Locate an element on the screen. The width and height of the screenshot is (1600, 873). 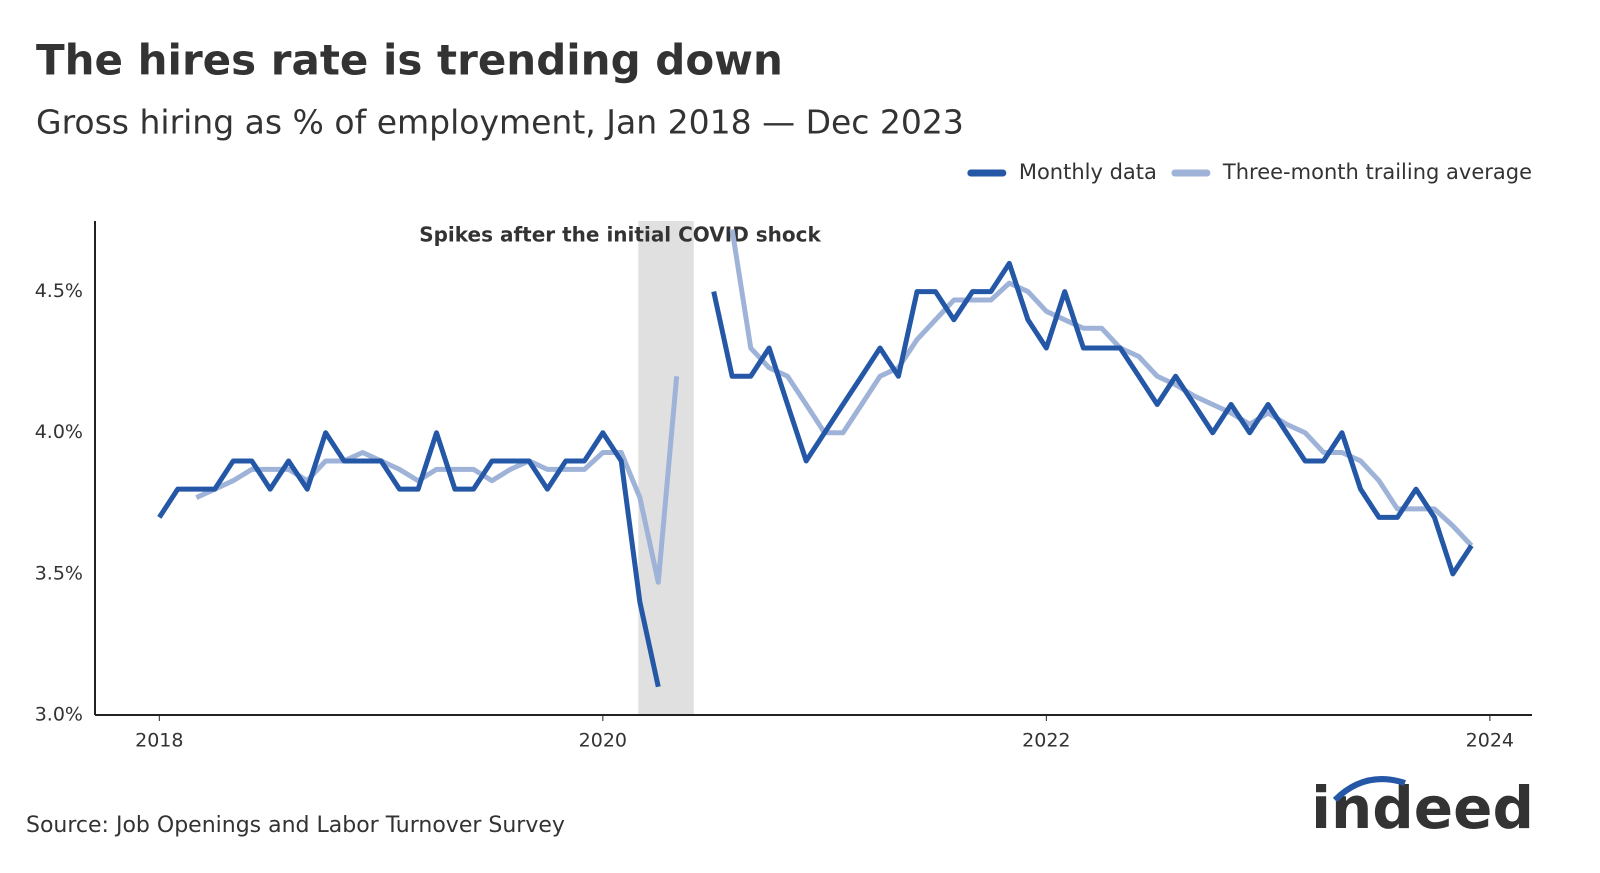
annotation: Spikes after the initial COVID shock is located at coordinates (620, 235).